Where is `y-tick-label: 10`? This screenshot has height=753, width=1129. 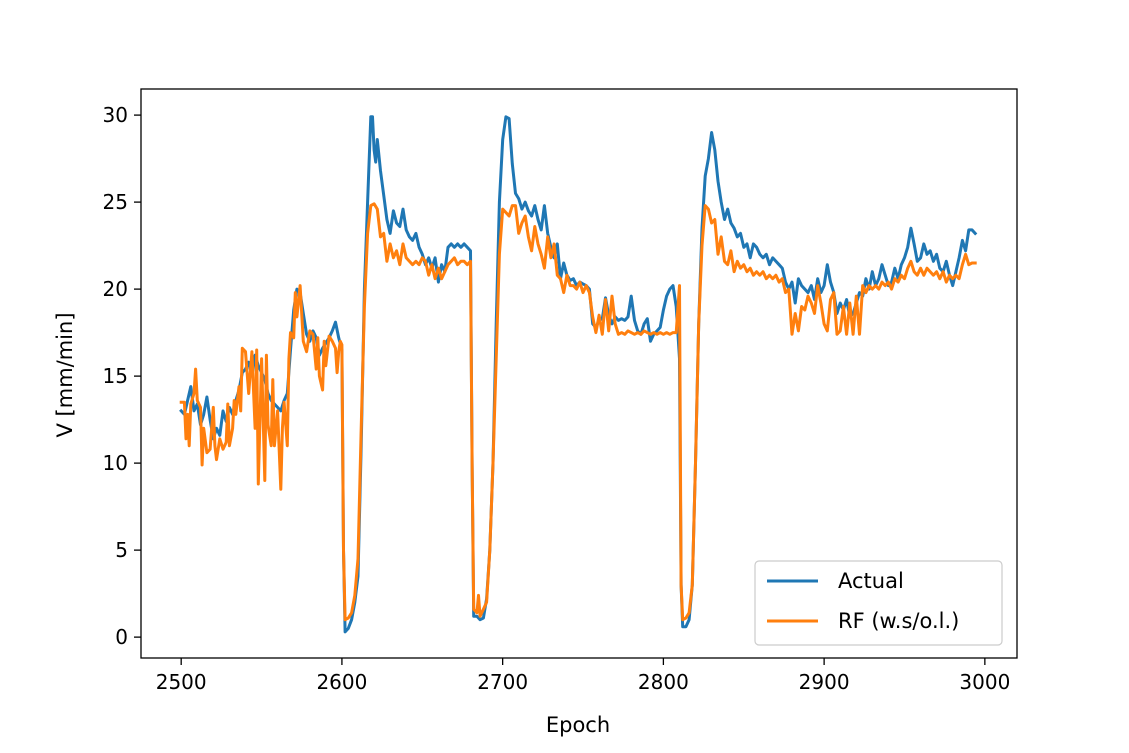 y-tick-label: 10 is located at coordinates (115, 463).